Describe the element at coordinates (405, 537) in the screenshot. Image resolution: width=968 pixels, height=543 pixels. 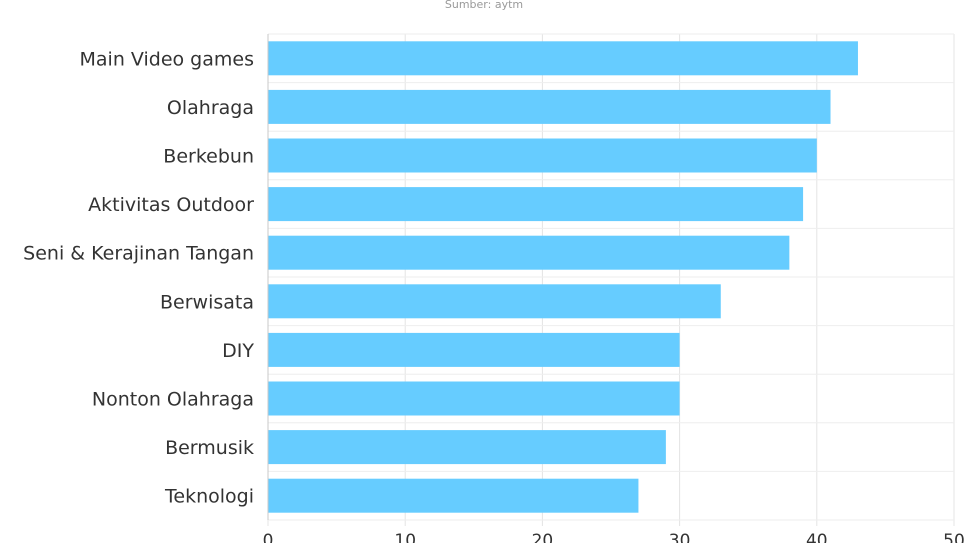
I see `x-tick-label: 10` at that location.